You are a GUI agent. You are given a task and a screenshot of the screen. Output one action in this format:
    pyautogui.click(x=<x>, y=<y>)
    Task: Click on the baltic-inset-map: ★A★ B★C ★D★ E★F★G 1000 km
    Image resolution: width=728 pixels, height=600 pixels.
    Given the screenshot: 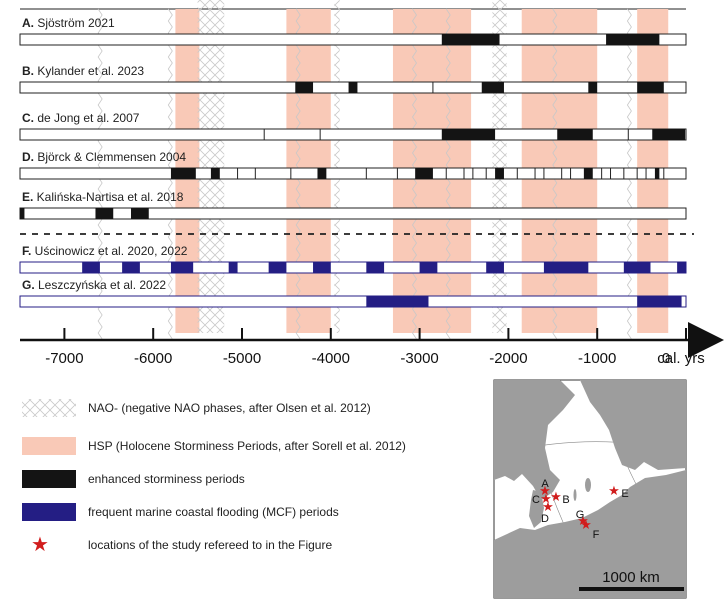 What is the action you would take?
    pyautogui.click(x=590, y=489)
    